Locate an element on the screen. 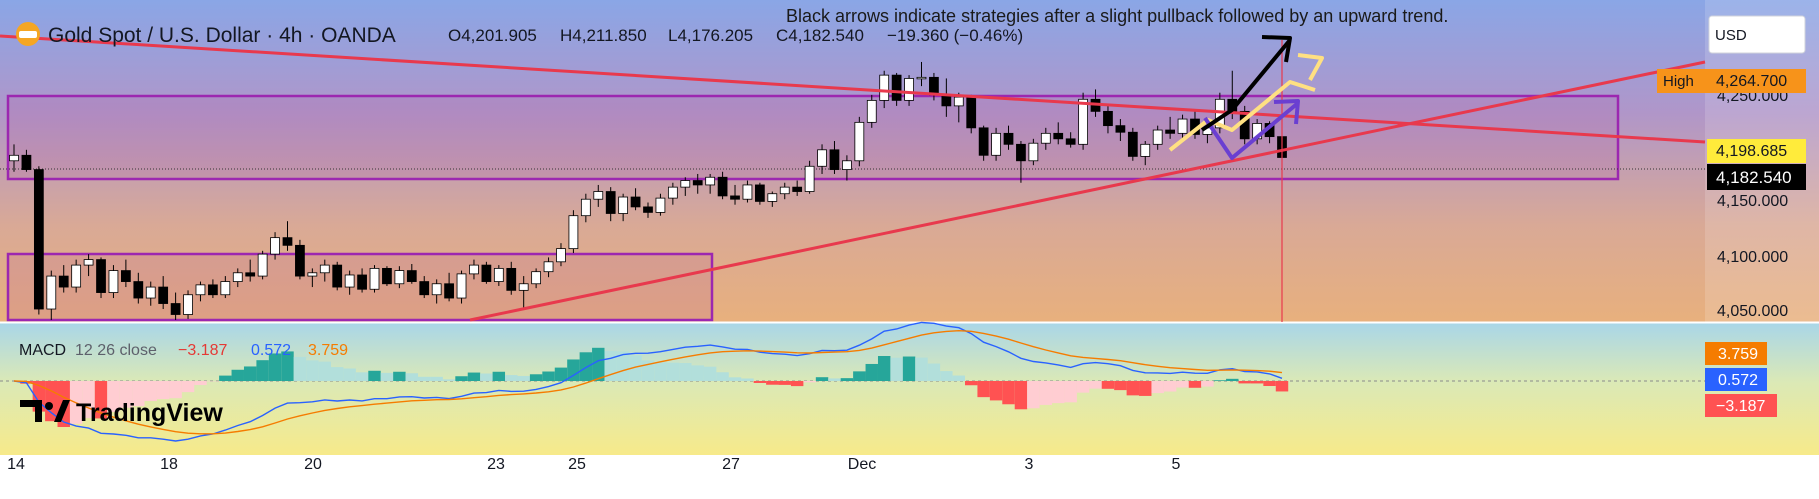 This screenshot has width=1819, height=499. macd-value-text: 0.572 is located at coordinates (1738, 380).